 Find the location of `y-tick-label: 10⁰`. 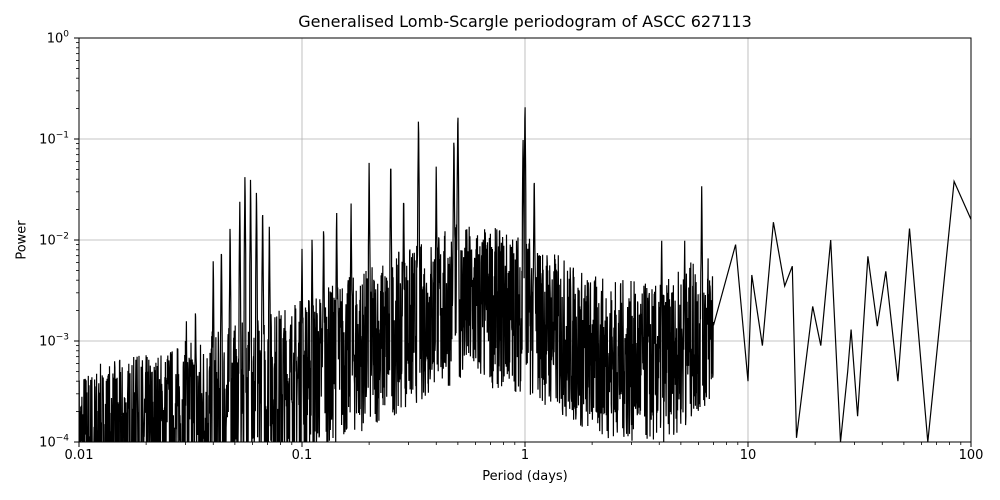

y-tick-label: 10⁰ is located at coordinates (57, 38).